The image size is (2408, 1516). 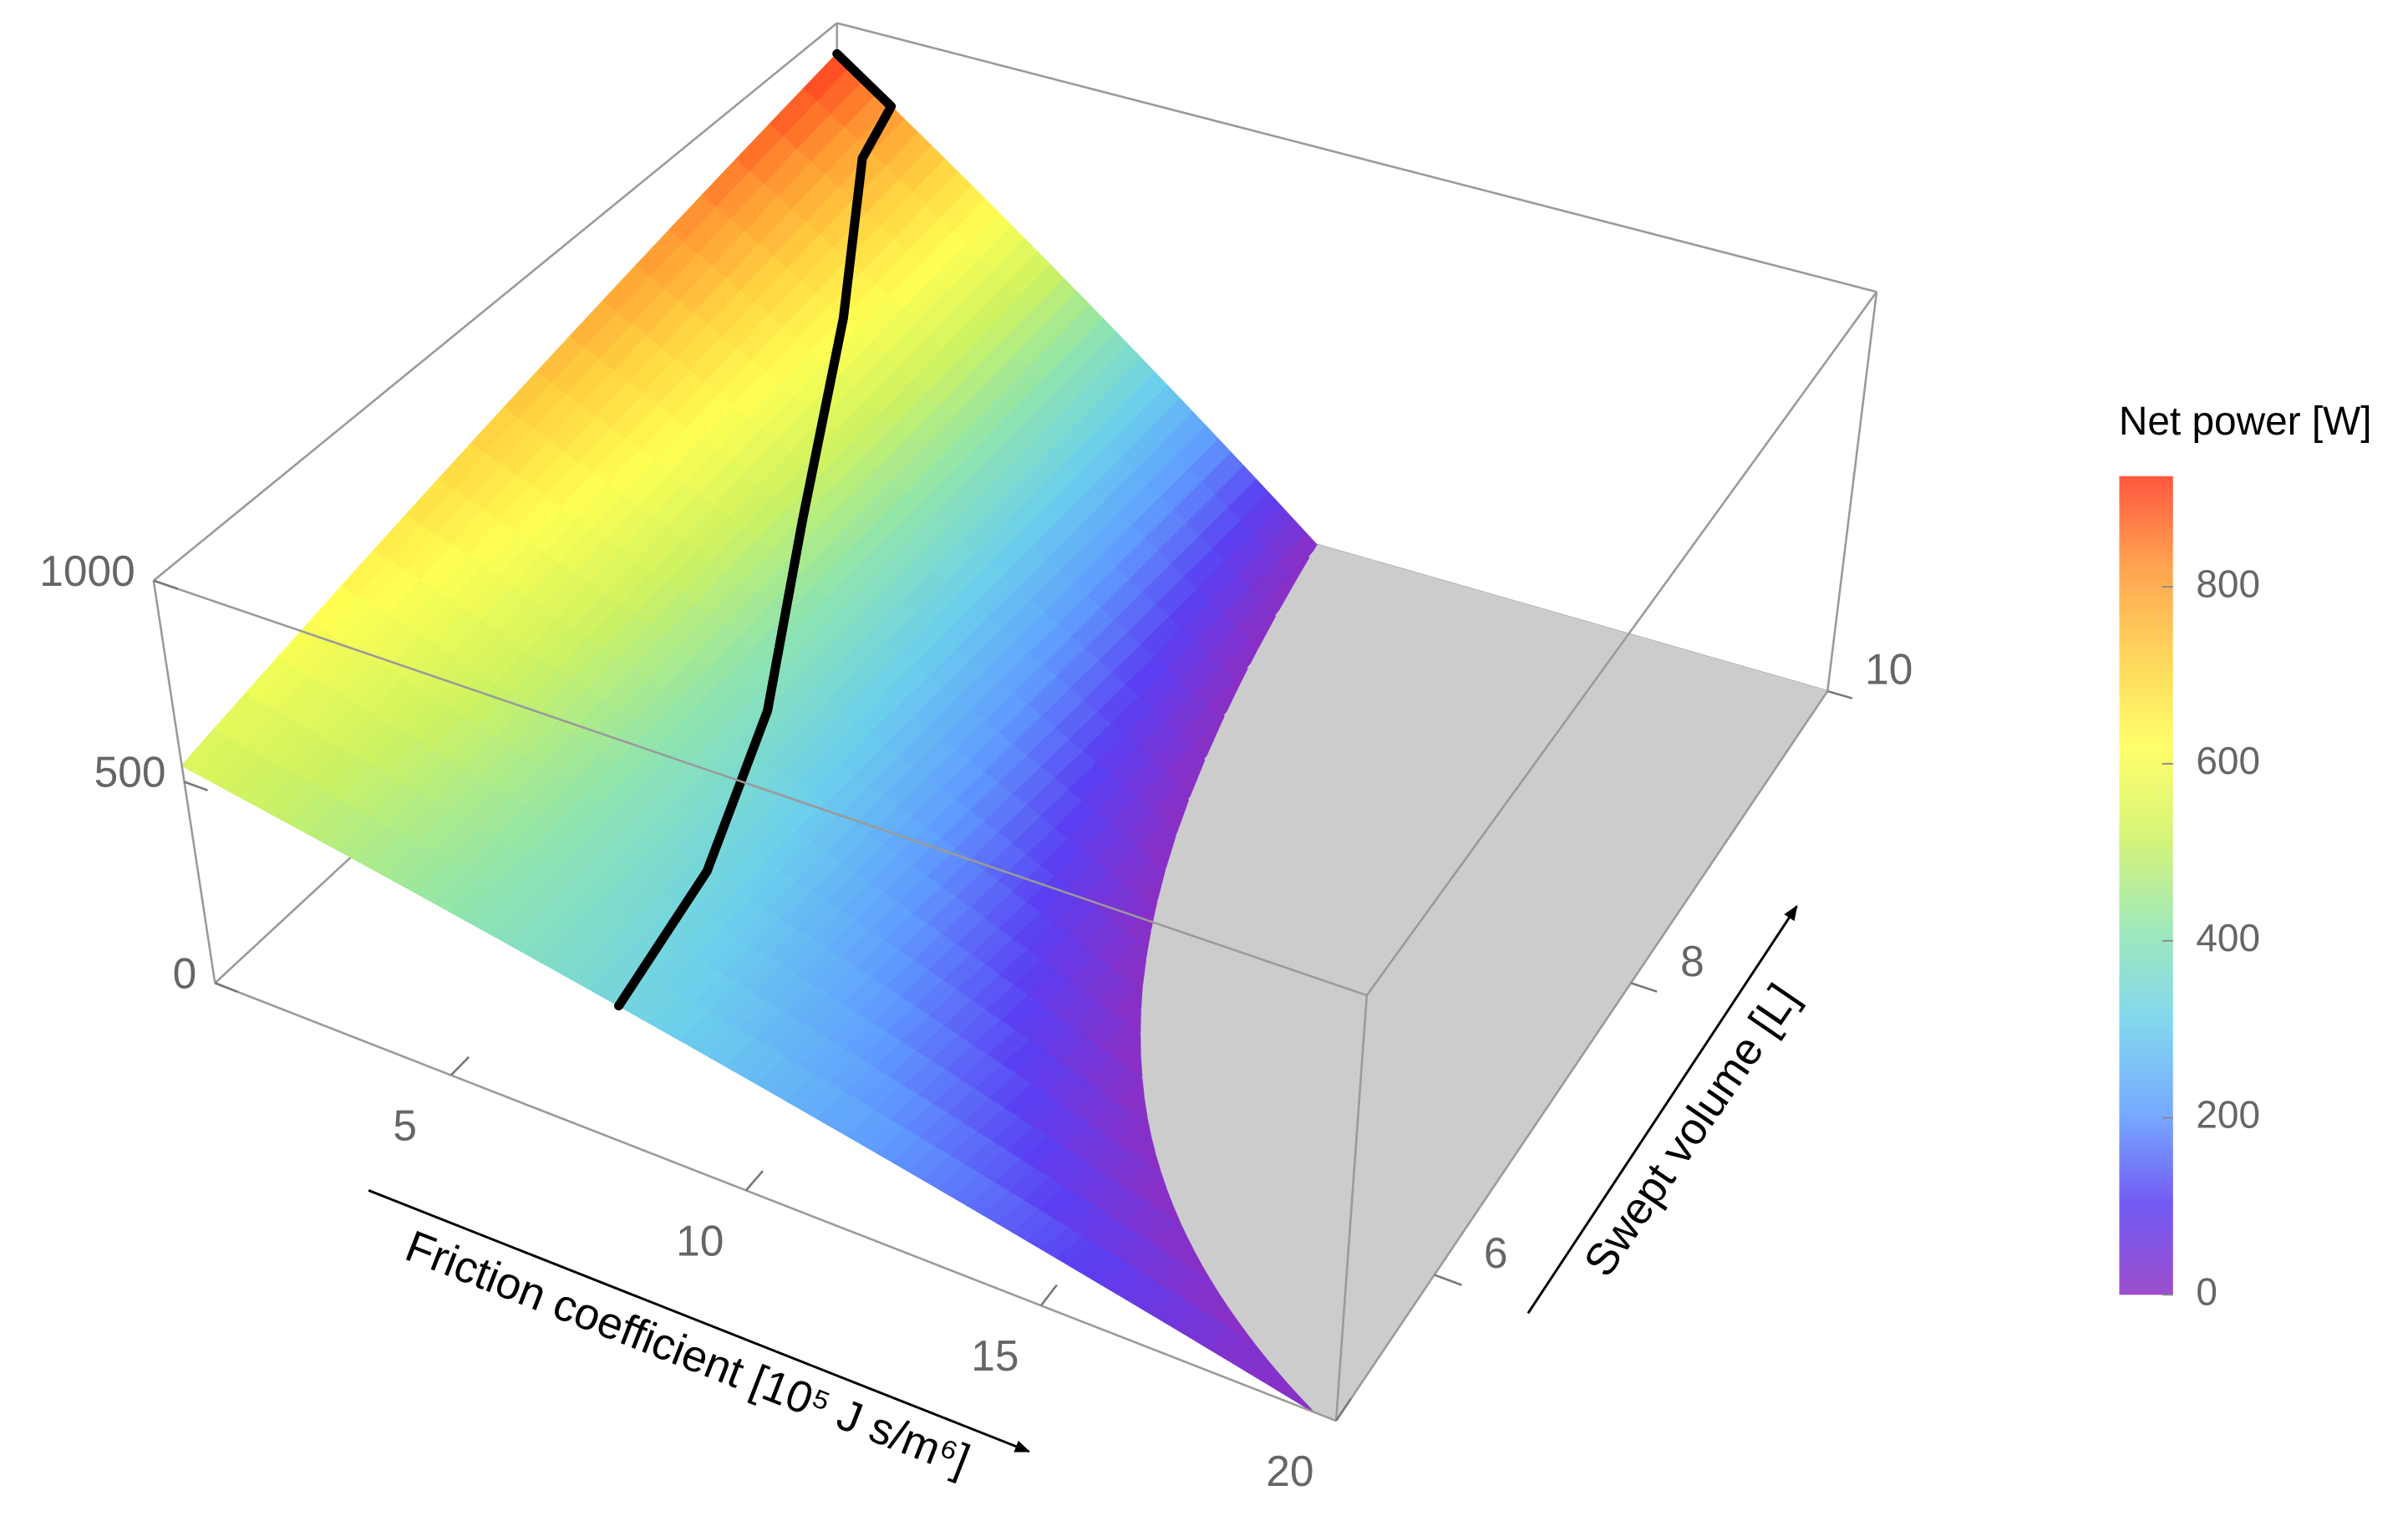 I want to click on surface-patch, so click(x=1237, y=1350).